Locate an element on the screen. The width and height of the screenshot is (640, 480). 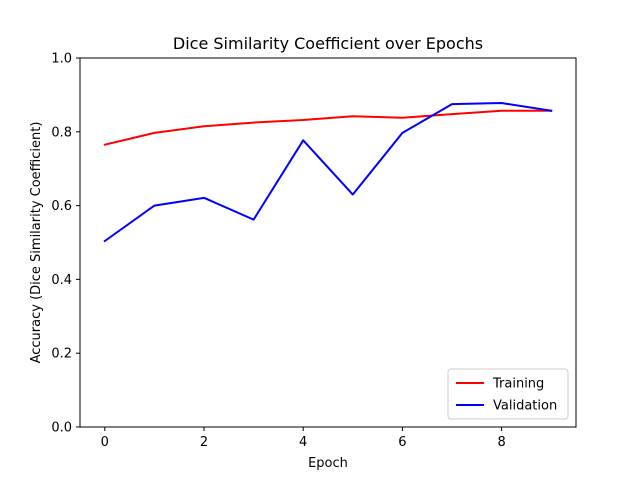
x-axis: 0 2 4 6 8 is located at coordinates (303, 438).